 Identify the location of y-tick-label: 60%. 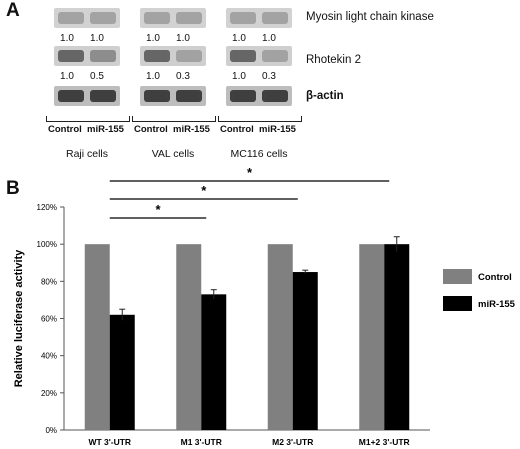
(49, 319).